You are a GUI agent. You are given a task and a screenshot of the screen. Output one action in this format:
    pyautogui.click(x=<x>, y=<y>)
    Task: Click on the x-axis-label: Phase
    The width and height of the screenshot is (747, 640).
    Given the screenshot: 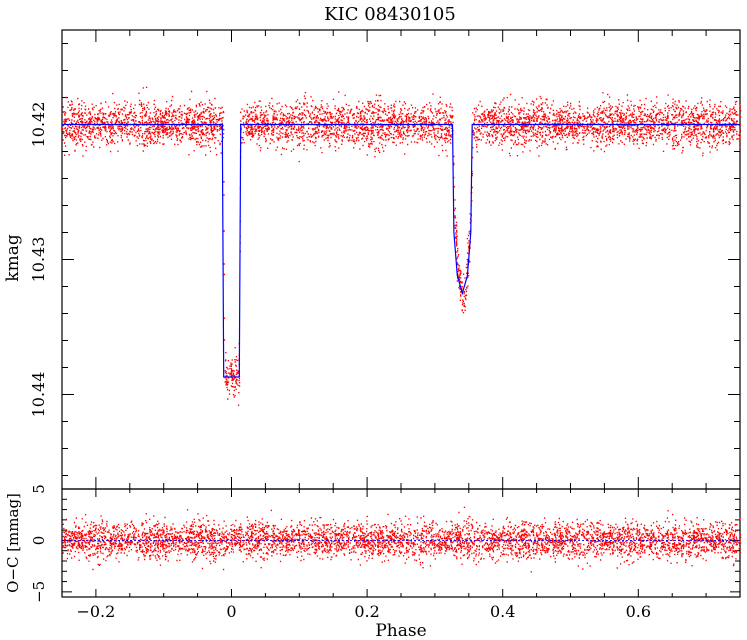 What is the action you would take?
    pyautogui.click(x=400, y=630)
    